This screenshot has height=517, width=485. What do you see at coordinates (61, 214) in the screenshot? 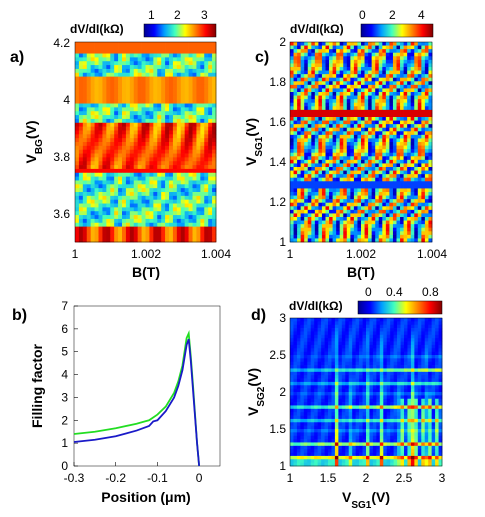
I see `panel-a-ytick-3.6: 3.6` at bounding box center [61, 214].